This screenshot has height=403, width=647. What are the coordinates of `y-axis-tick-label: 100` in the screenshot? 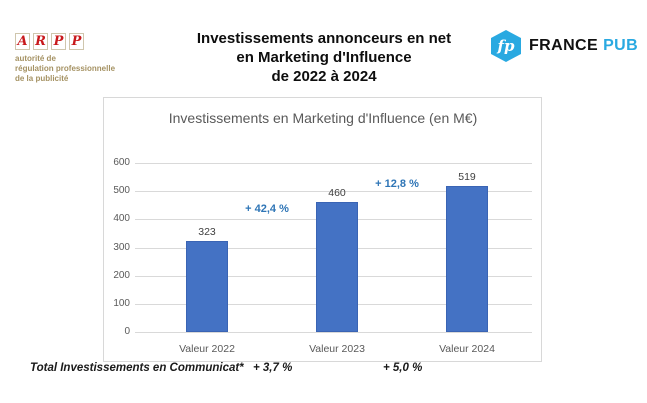 It's located at (121, 303).